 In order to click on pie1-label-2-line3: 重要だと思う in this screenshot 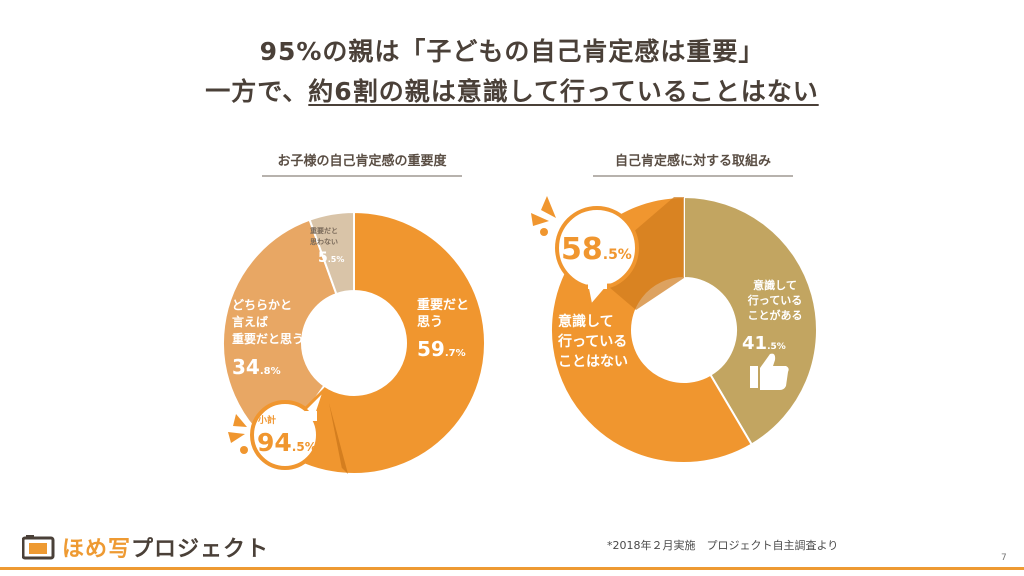, I will do `click(268, 338)`.